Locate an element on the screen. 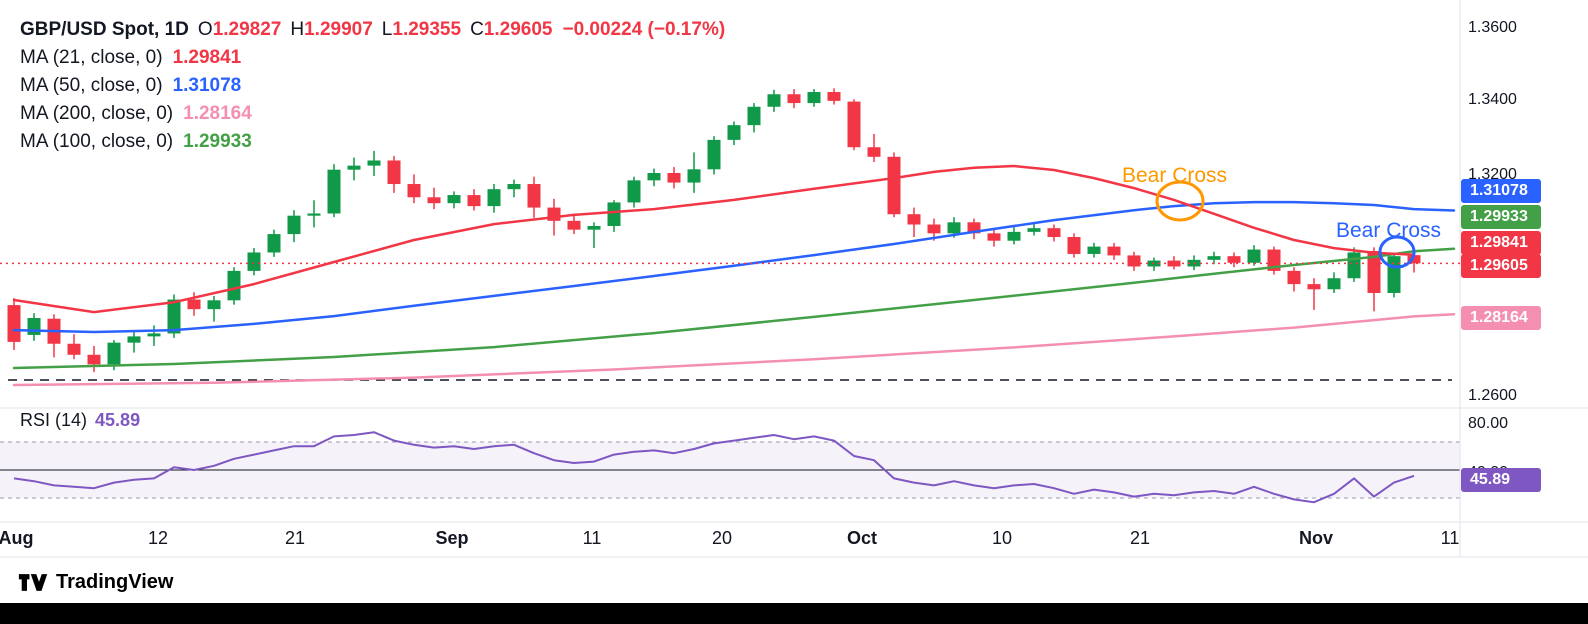 The height and width of the screenshot is (624, 1588). price-badge: 1.31078 is located at coordinates (1501, 191).